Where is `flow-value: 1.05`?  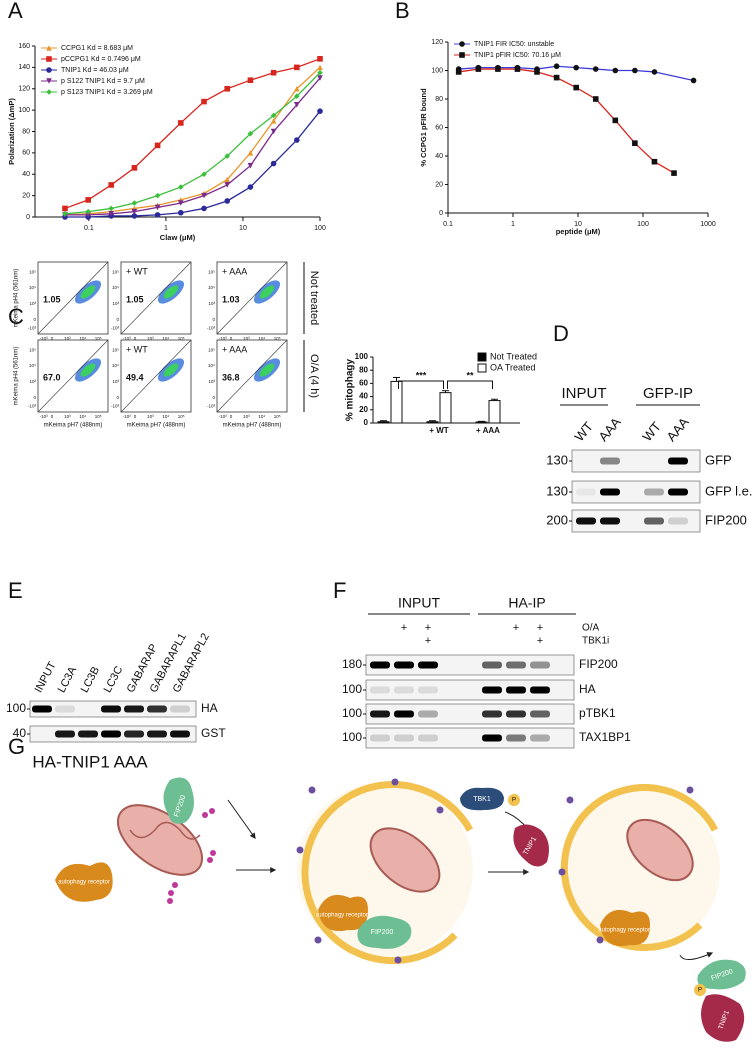
flow-value: 1.05 is located at coordinates (135, 299).